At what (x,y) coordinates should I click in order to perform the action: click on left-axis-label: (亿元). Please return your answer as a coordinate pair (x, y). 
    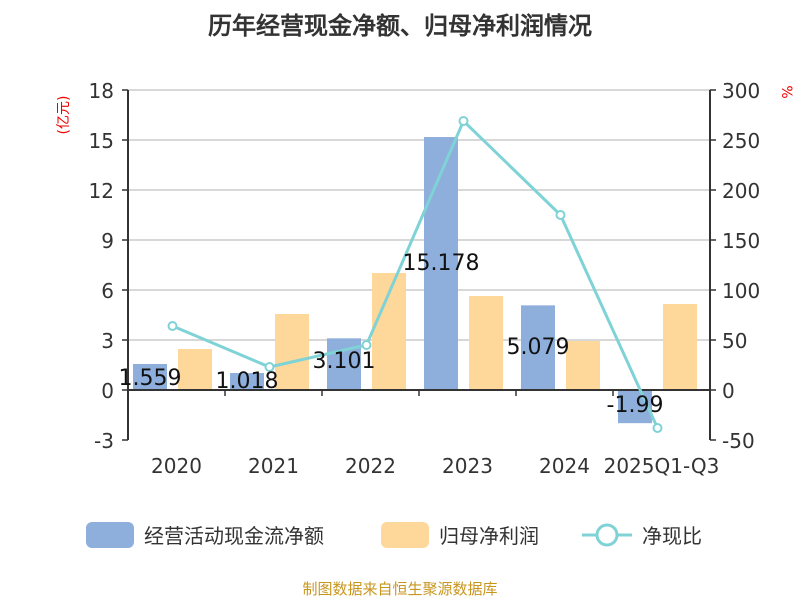
    Looking at the image, I should click on (64, 115).